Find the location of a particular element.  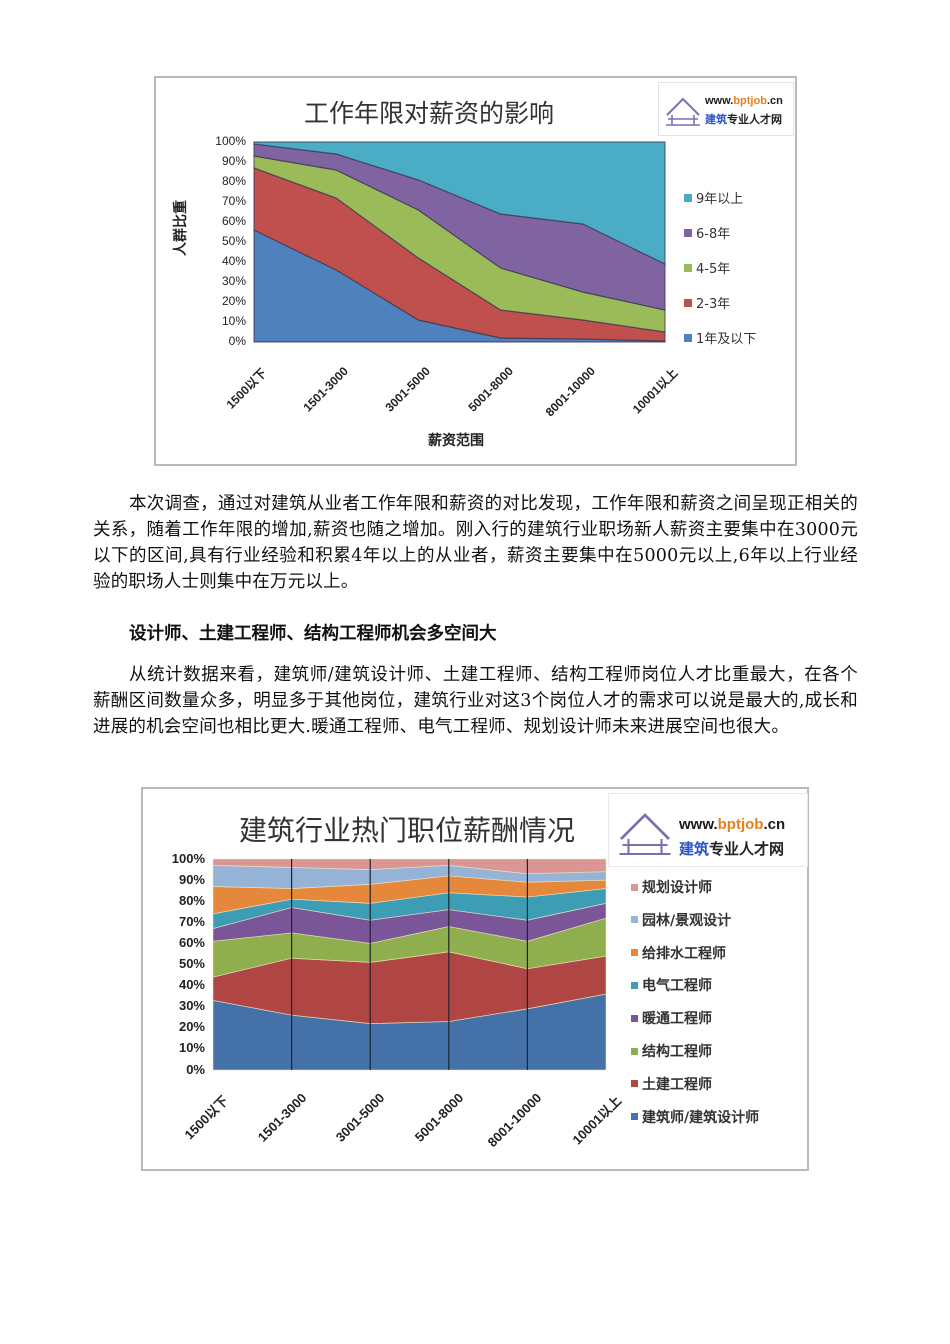

legend-label: 2-3年 is located at coordinates (713, 304).